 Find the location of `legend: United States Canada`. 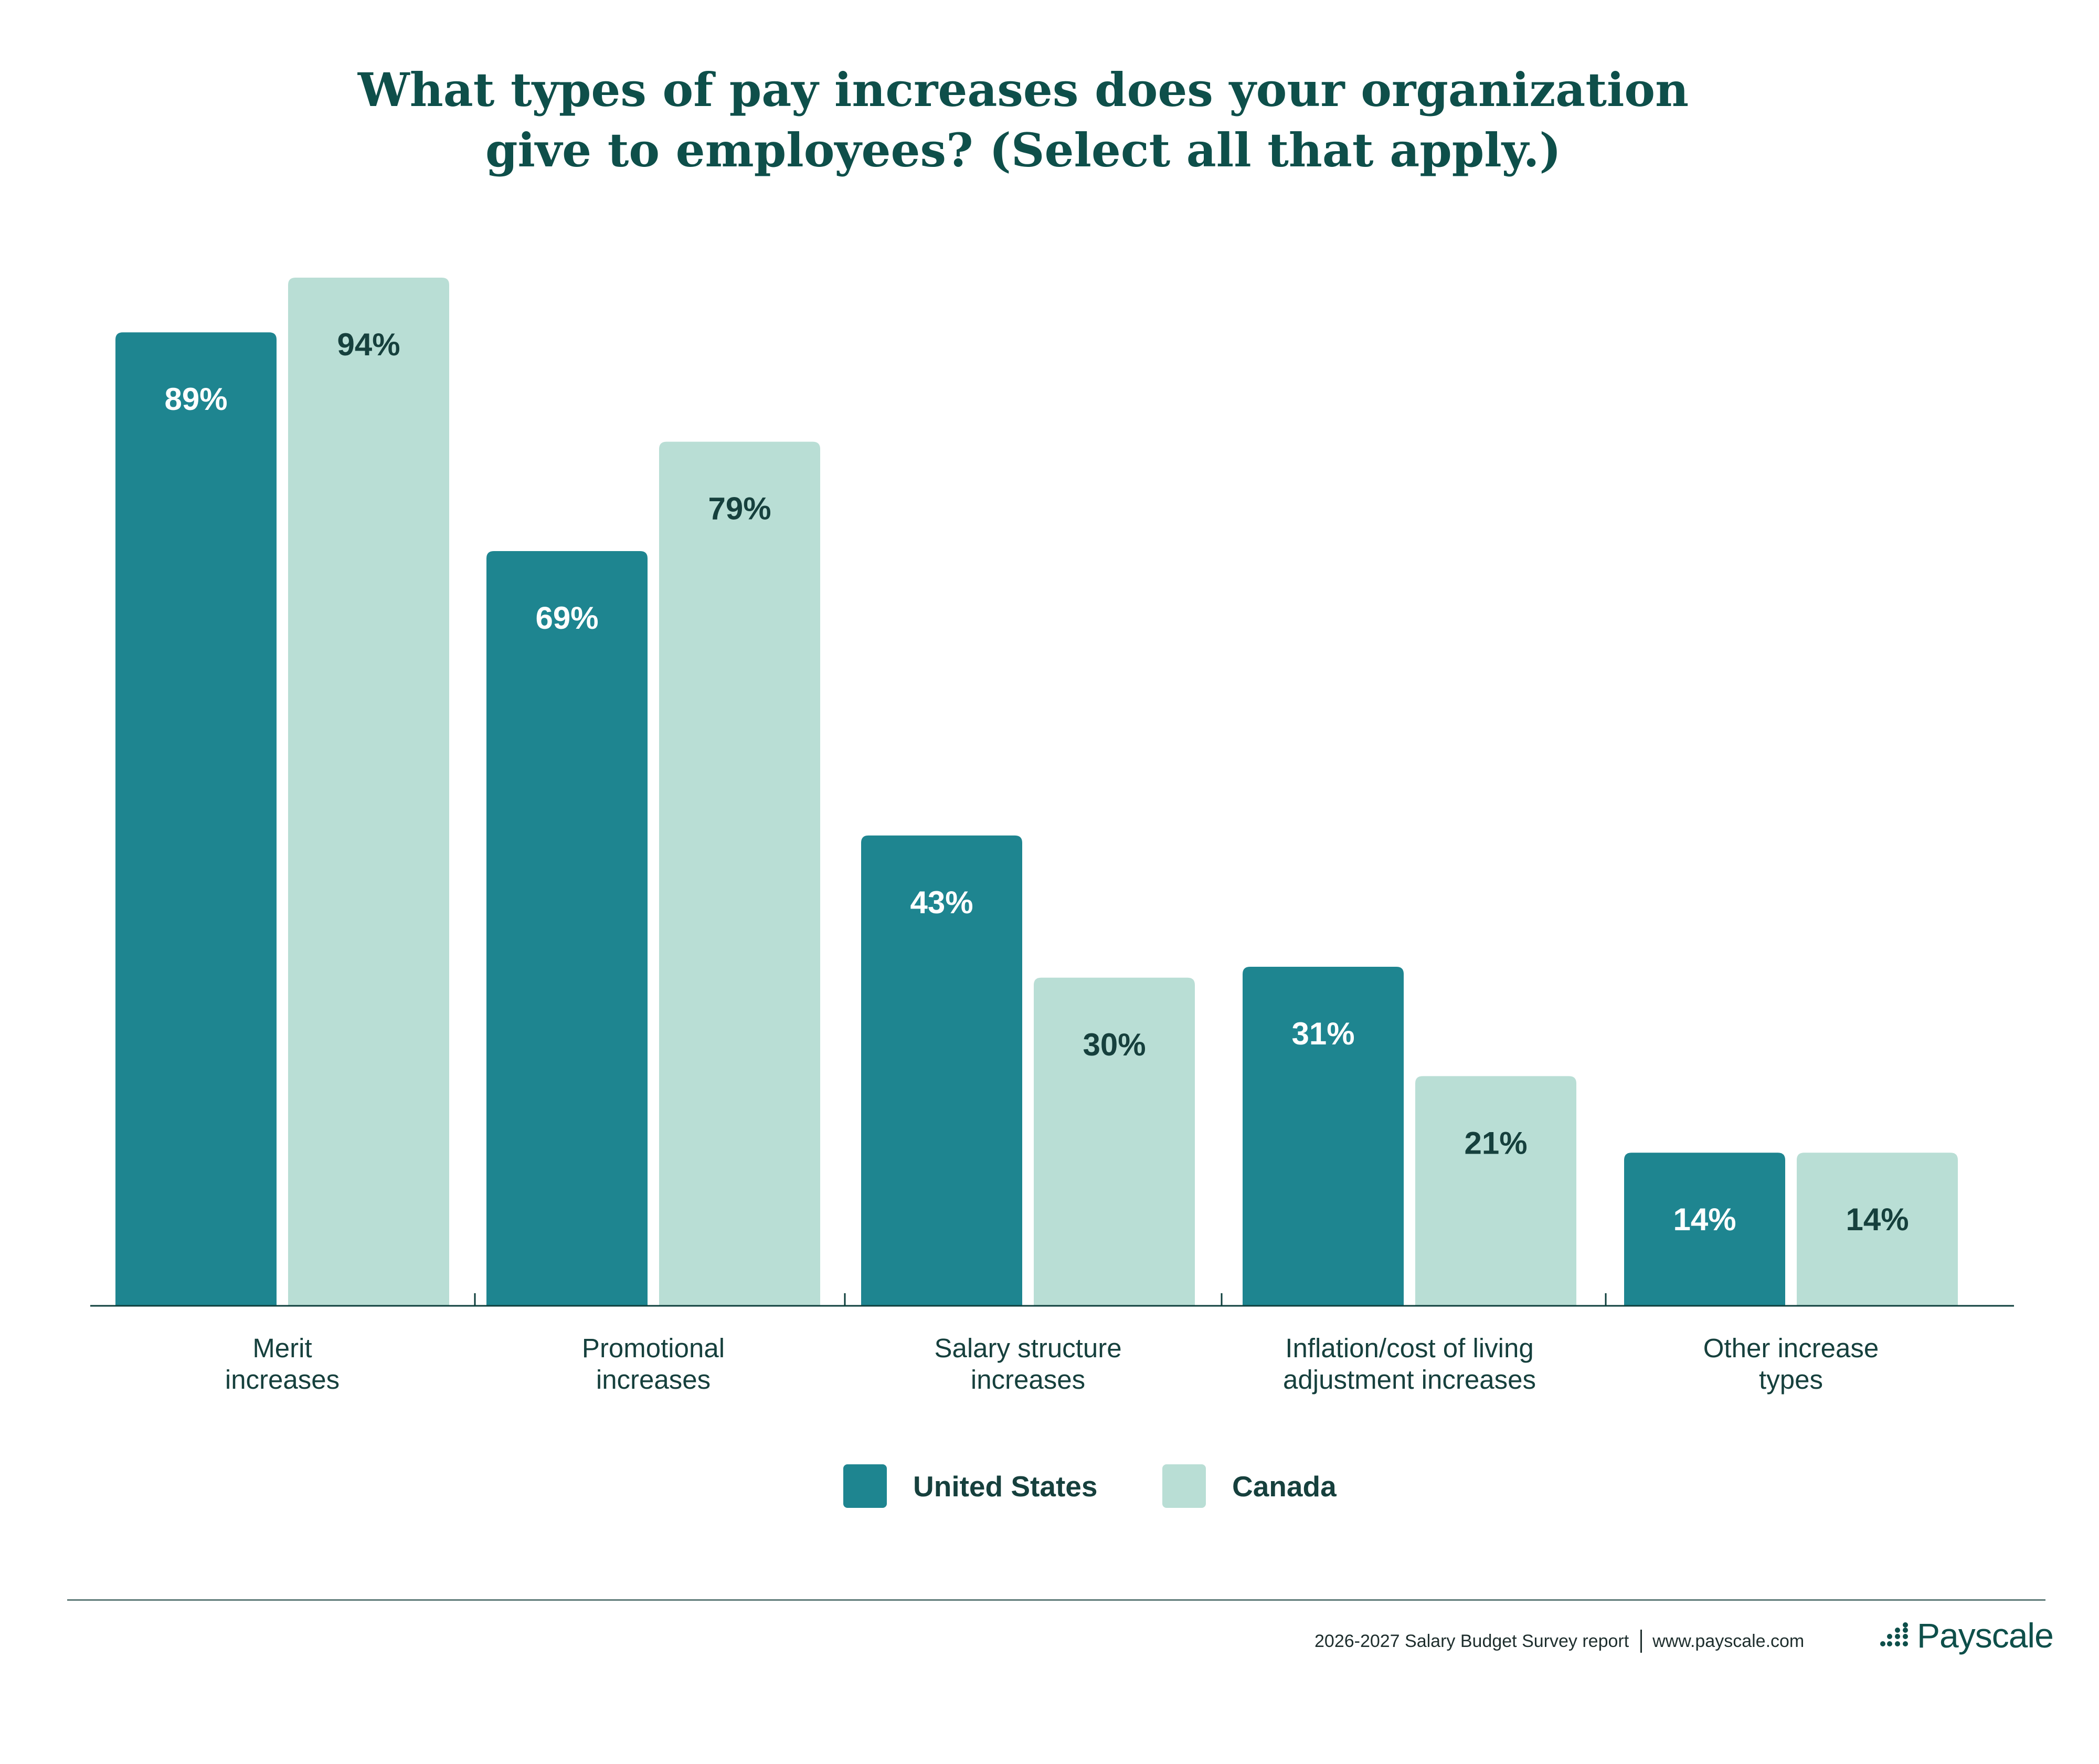

legend: United States Canada is located at coordinates (1049, 1488).